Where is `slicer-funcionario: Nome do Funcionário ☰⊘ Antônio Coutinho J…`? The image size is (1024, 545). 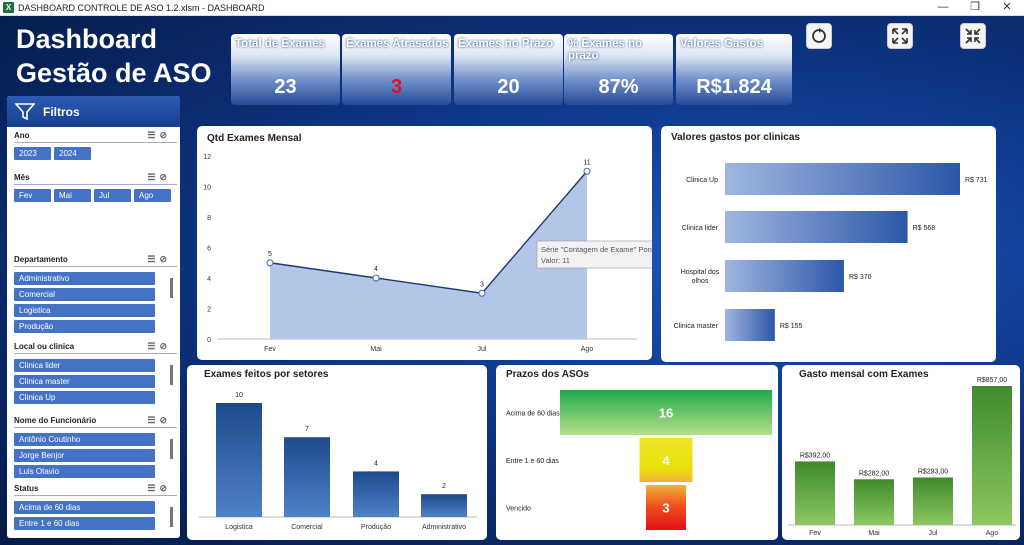
slicer-funcionario: Nome do Funcionário ☰⊘ Antônio Coutinho J… is located at coordinates (95, 447).